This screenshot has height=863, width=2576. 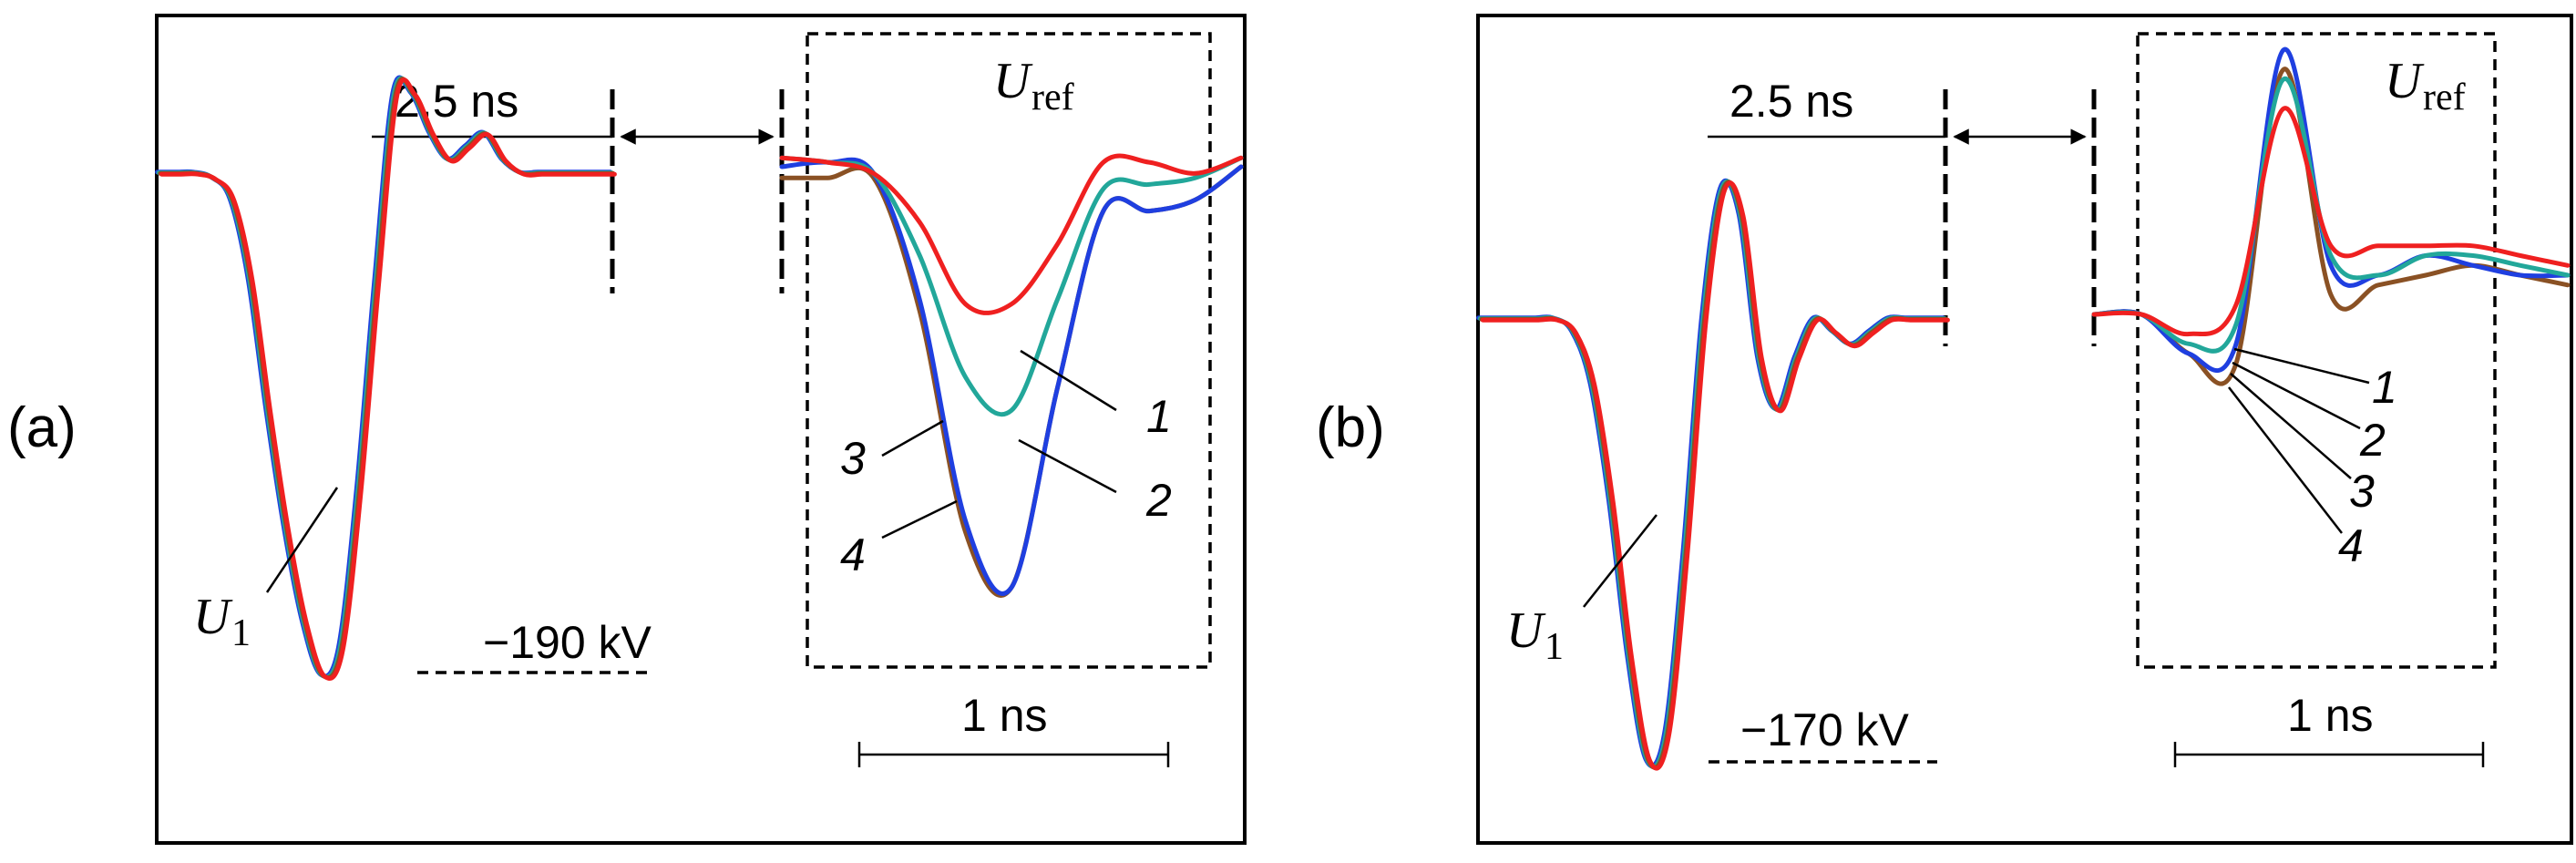 I want to click on panel-a-curve-1-label: 1, so click(x=1159, y=416).